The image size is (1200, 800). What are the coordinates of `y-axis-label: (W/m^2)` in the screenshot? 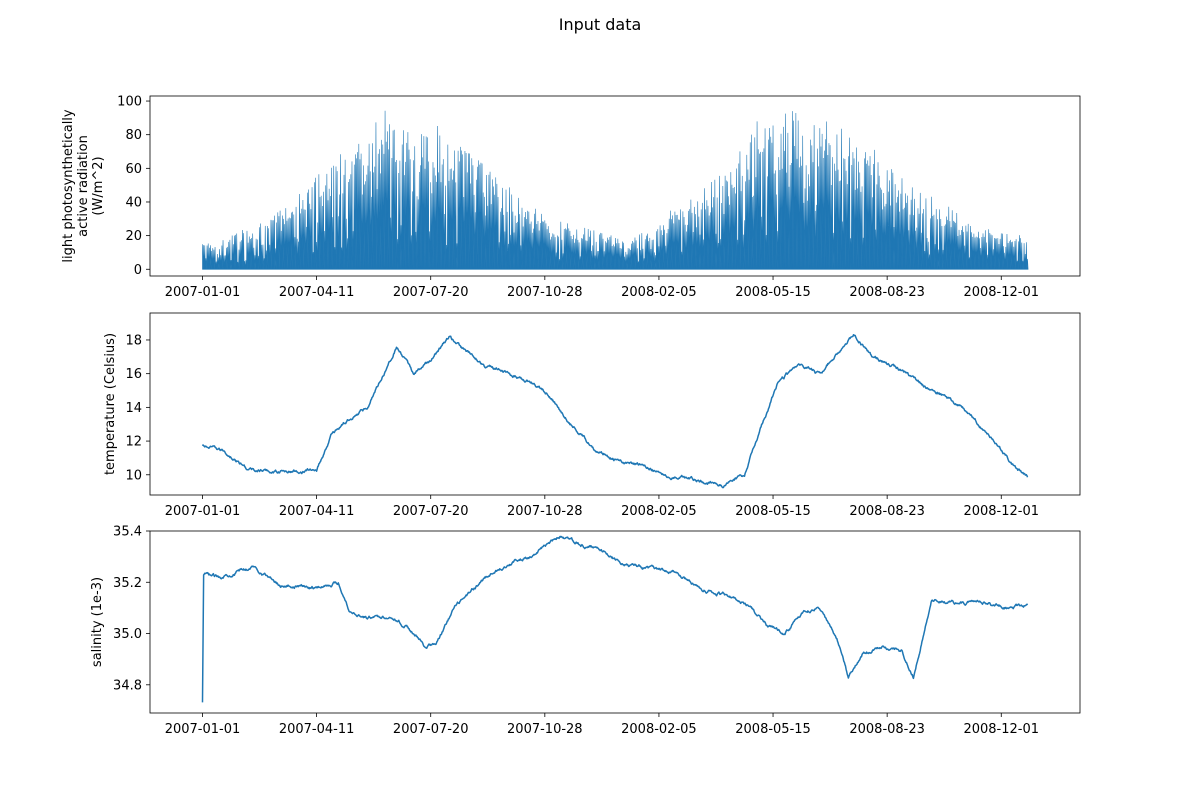 It's located at (98, 185).